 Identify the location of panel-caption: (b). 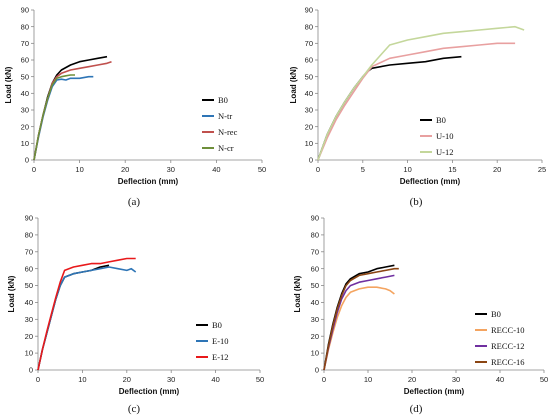
(416, 202).